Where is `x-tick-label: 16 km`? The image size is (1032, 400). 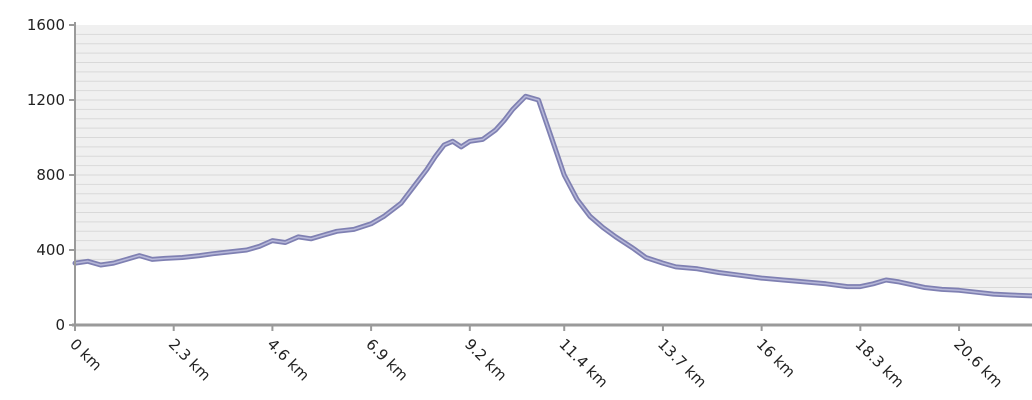 x-tick-label: 16 km is located at coordinates (776, 358).